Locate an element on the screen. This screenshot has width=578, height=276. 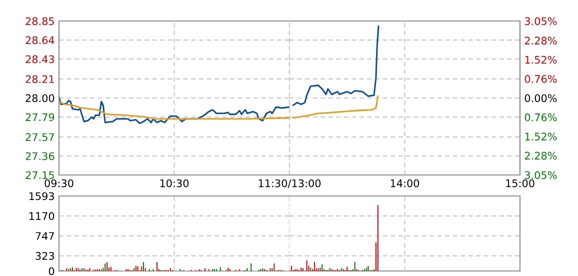
x-tick-label: 15:00 is located at coordinates (520, 183).